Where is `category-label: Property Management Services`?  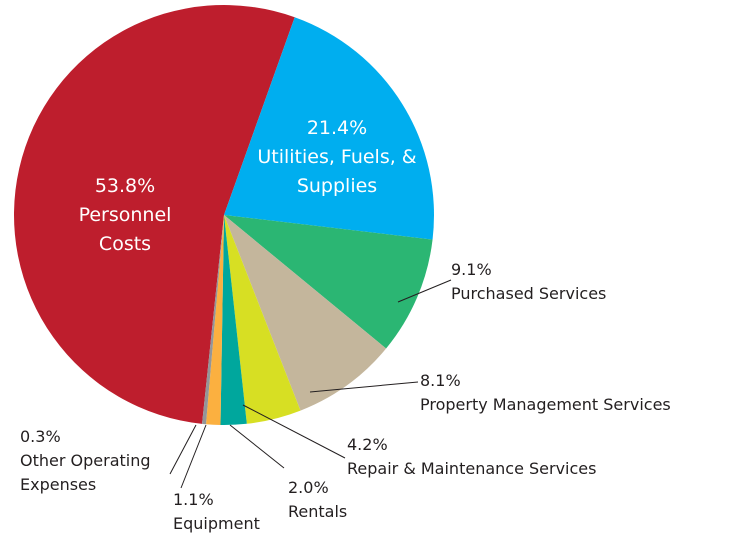
category-label: Property Management Services is located at coordinates (545, 404).